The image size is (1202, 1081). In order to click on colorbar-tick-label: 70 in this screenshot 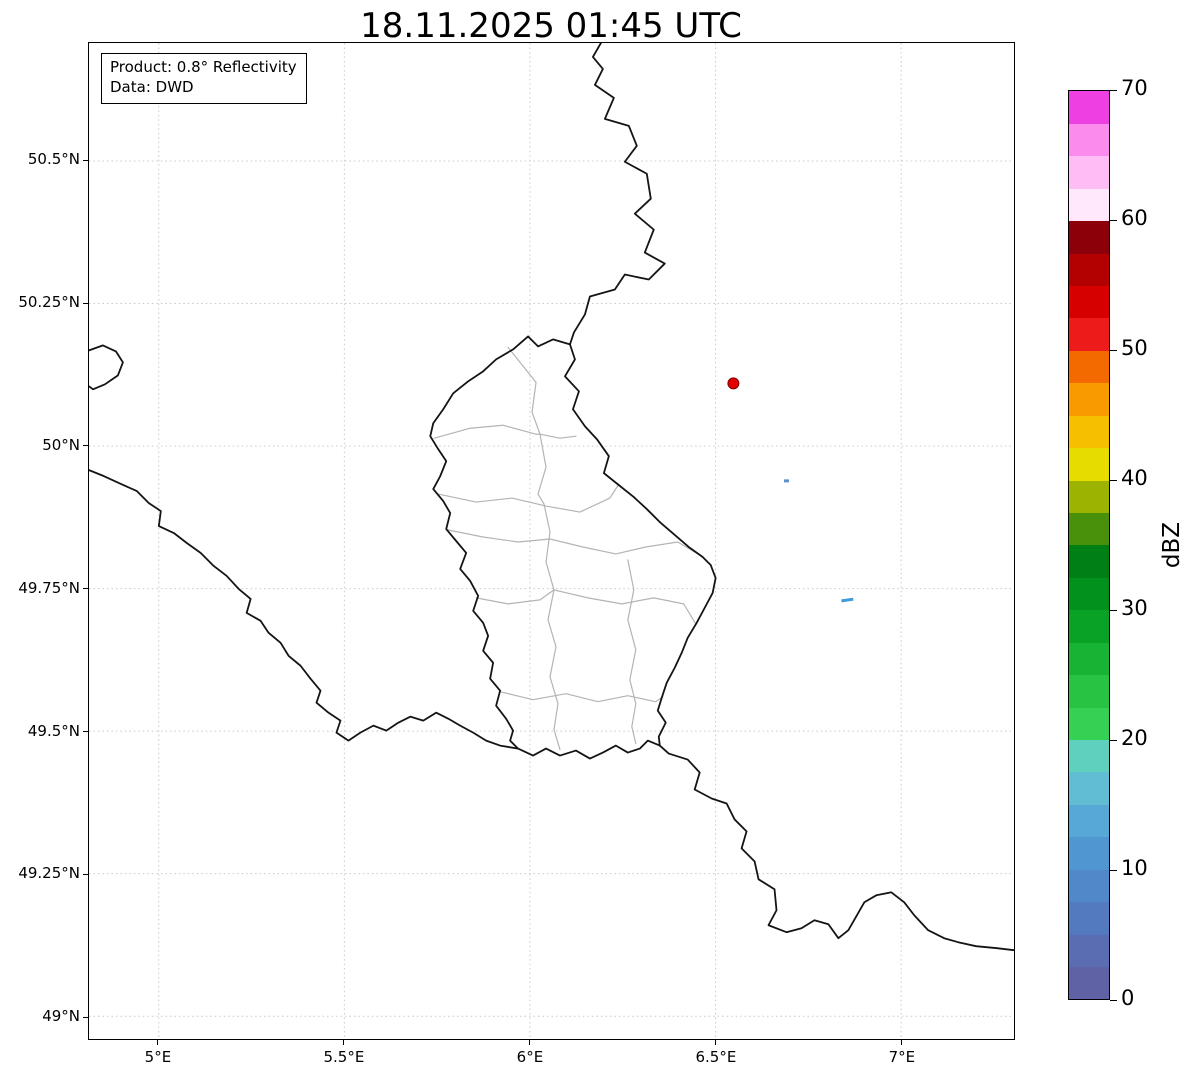, I will do `click(1134, 88)`.